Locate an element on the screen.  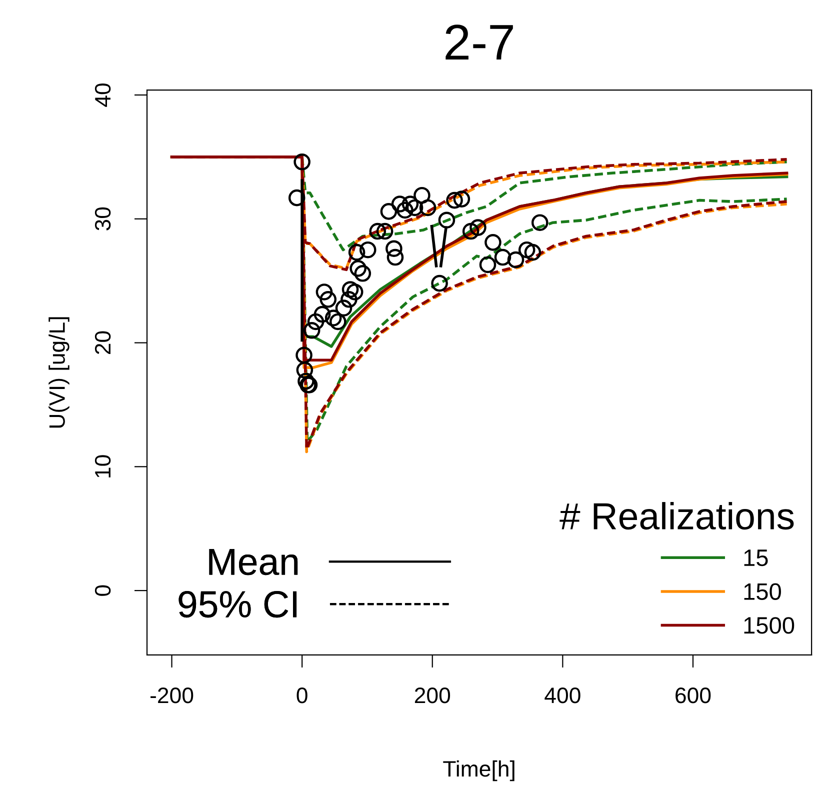
x-axis-title: Time[h] is located at coordinates (478, 771).